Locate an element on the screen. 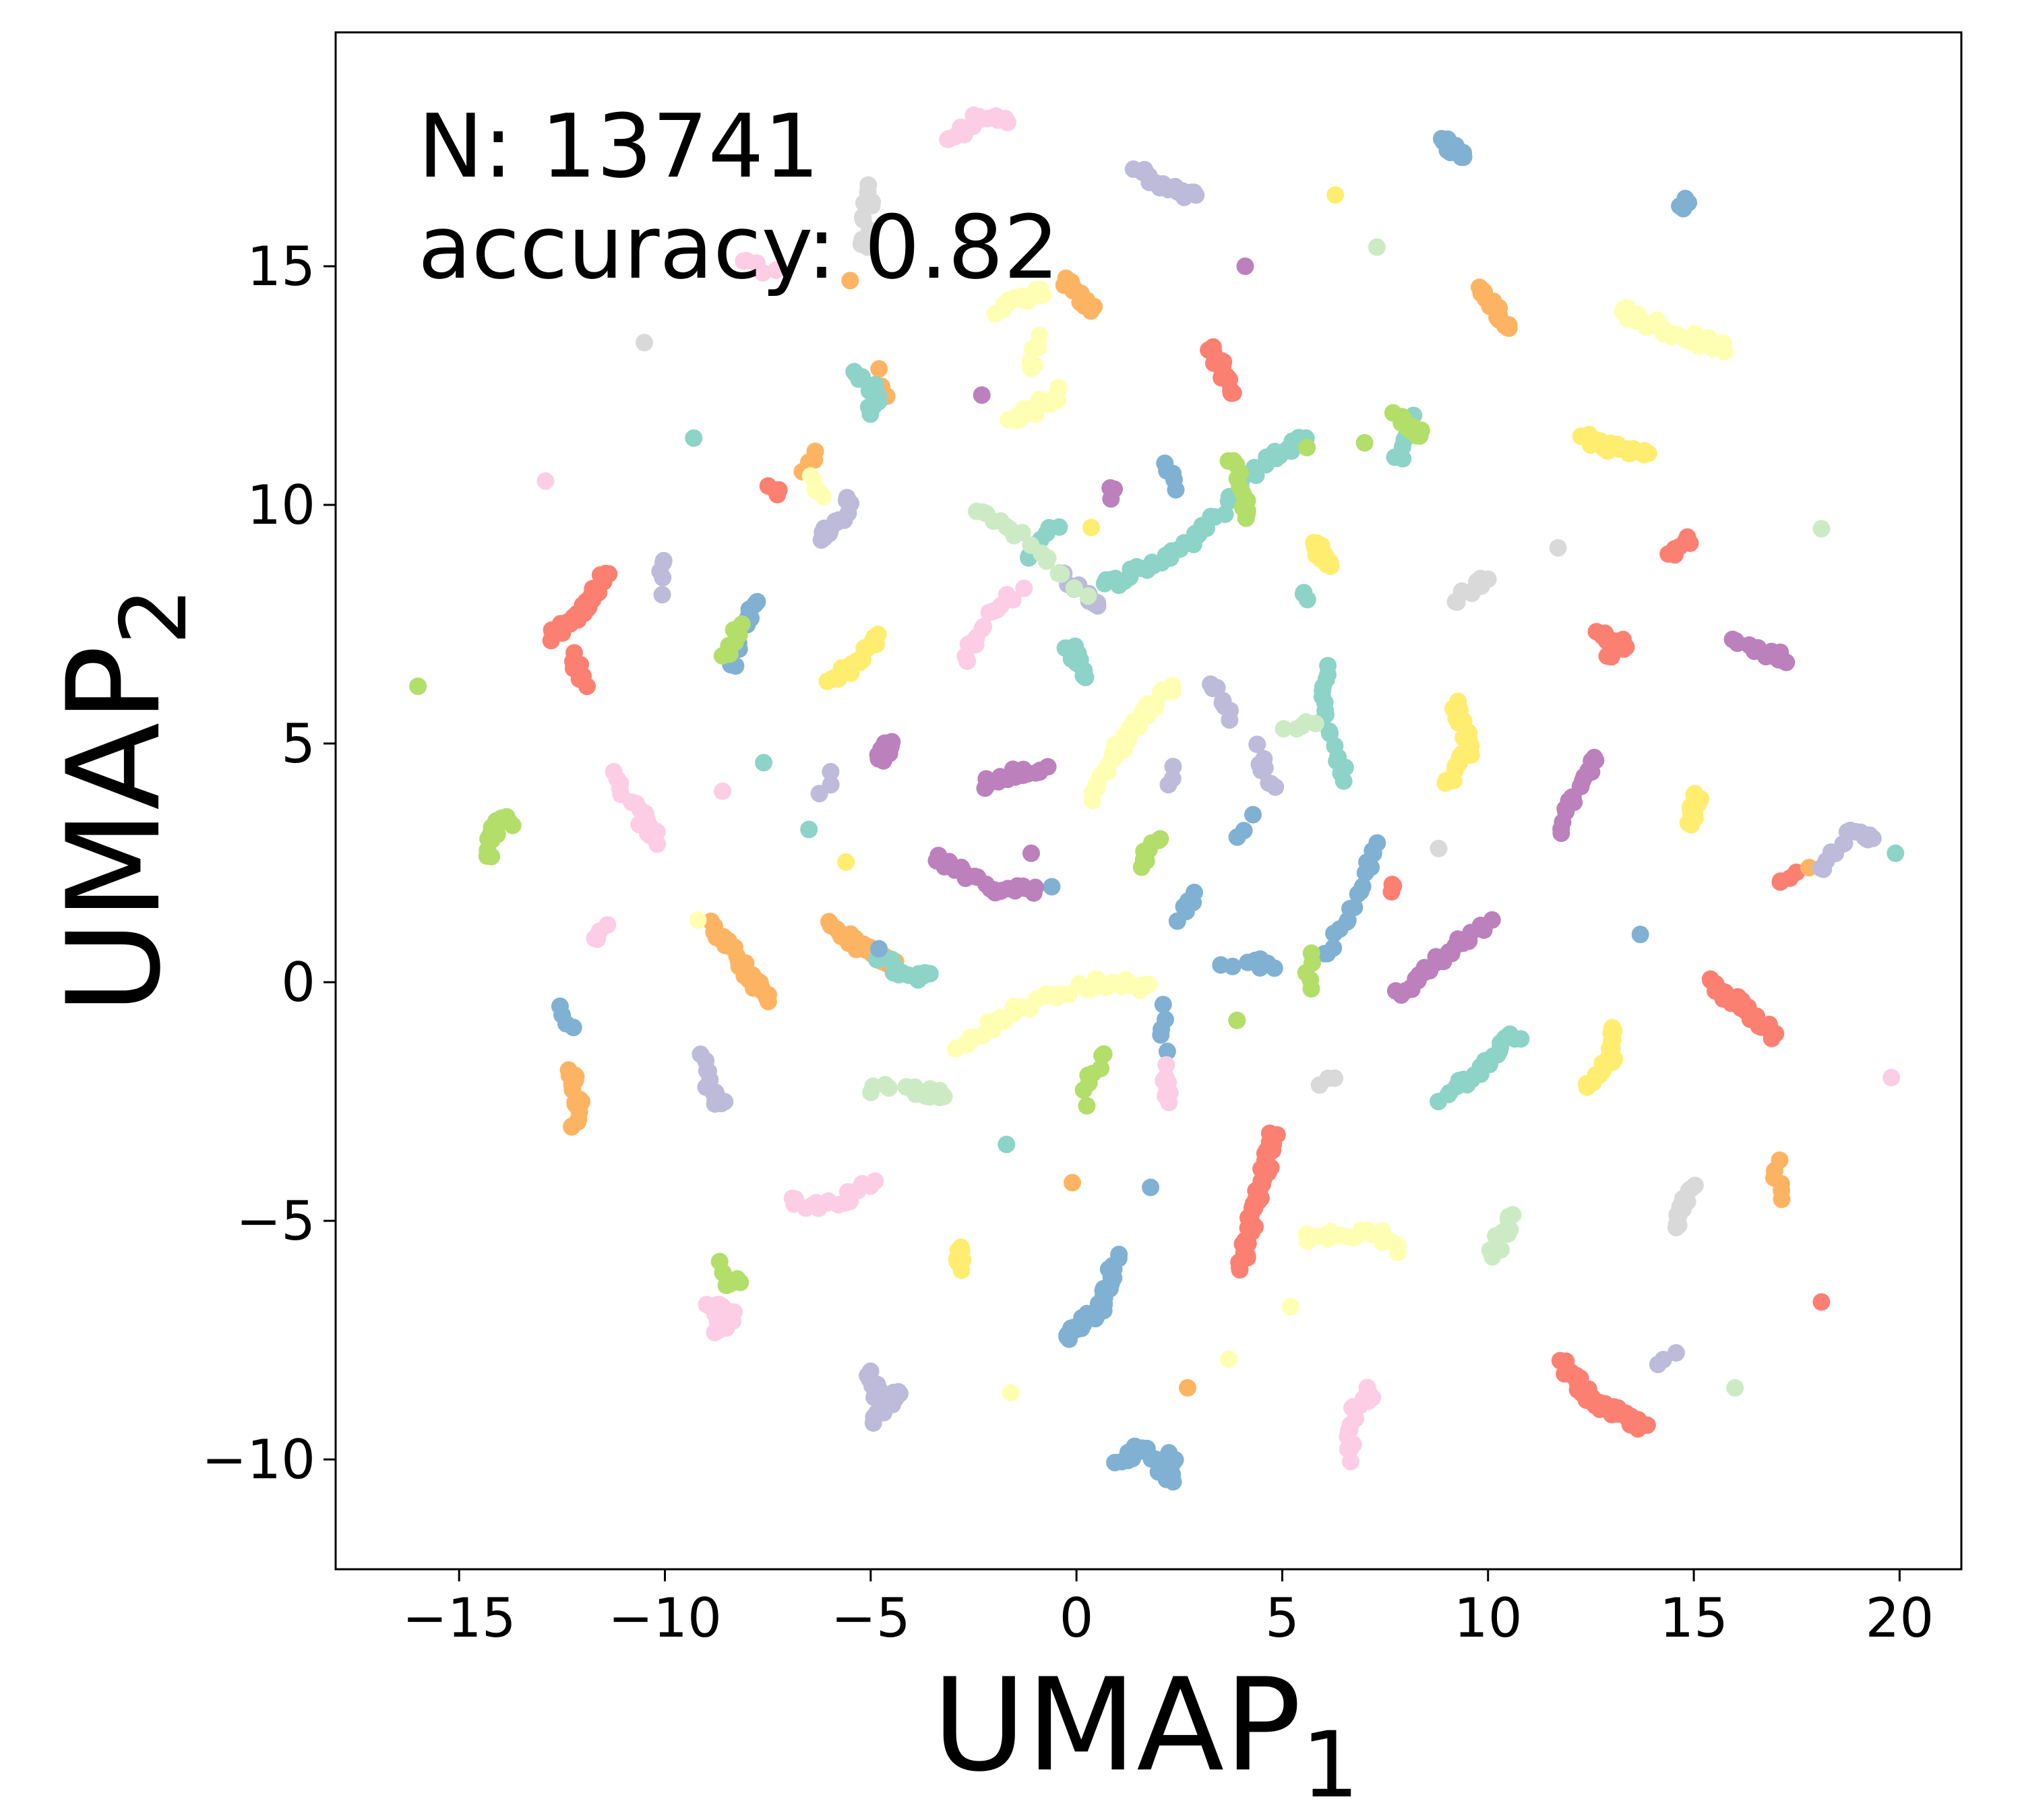  y-axis-label-main: UMAP is located at coordinates (114, 829).